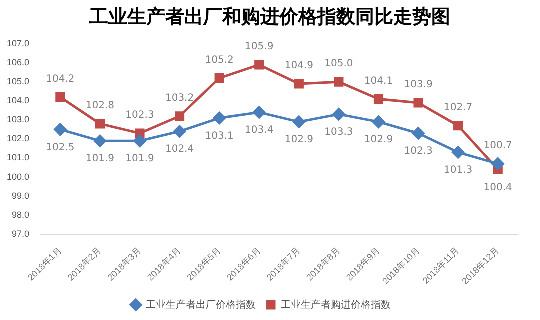 This screenshot has width=540, height=320. Describe the element at coordinates (270, 17) in the screenshot. I see `chart-title: 工业生产者出厂和购进价格指数同比走势图` at that location.